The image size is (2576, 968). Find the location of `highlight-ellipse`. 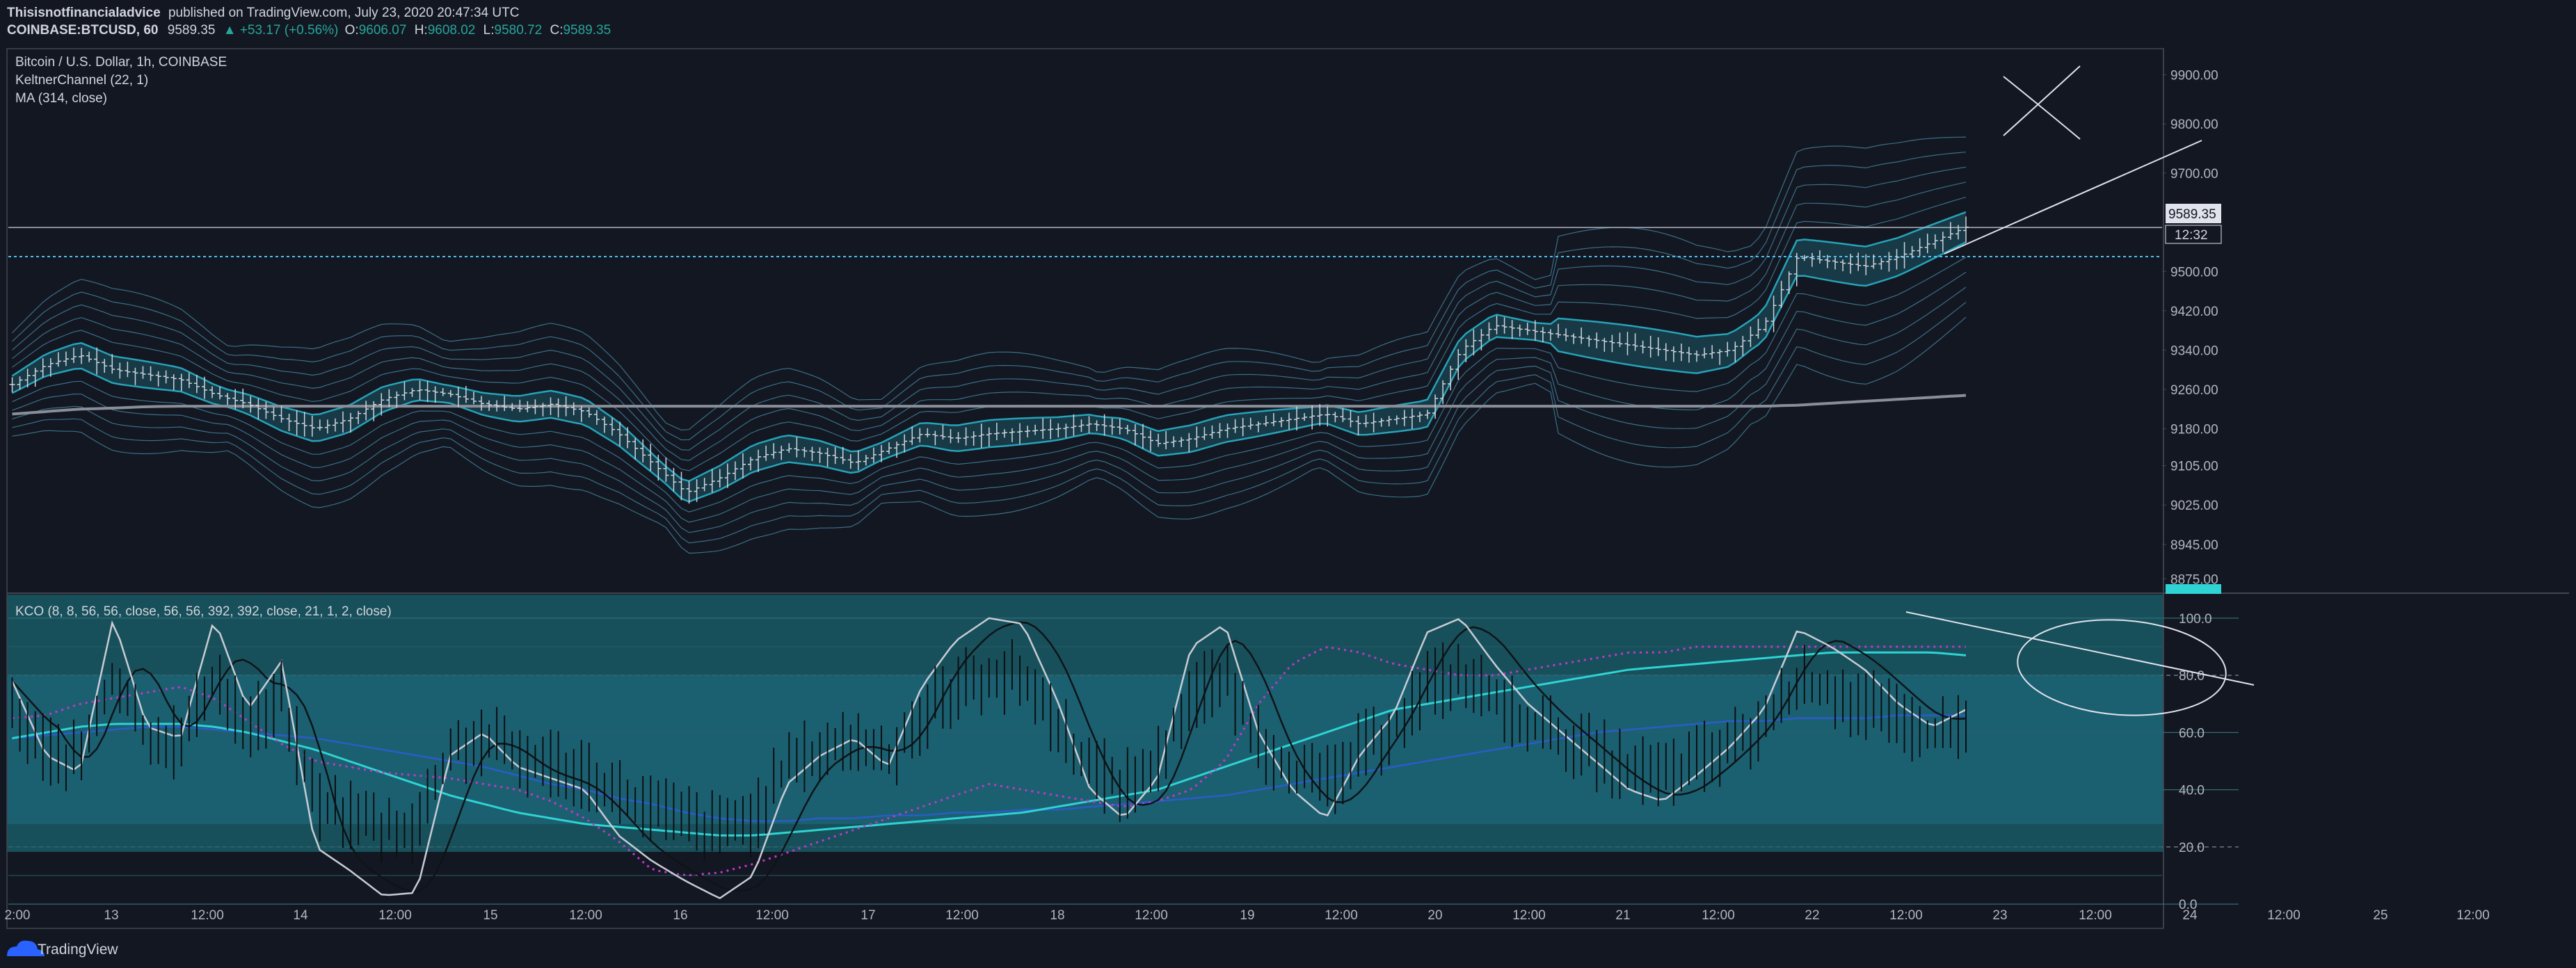

highlight-ellipse is located at coordinates (2122, 668).